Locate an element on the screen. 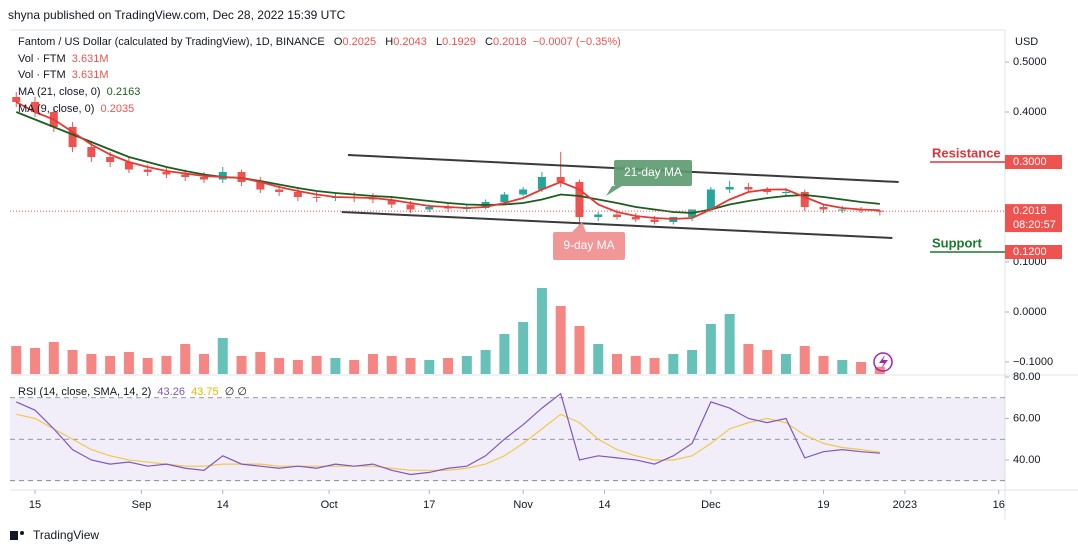  legend-extra: ∅ ∅ is located at coordinates (235, 392).